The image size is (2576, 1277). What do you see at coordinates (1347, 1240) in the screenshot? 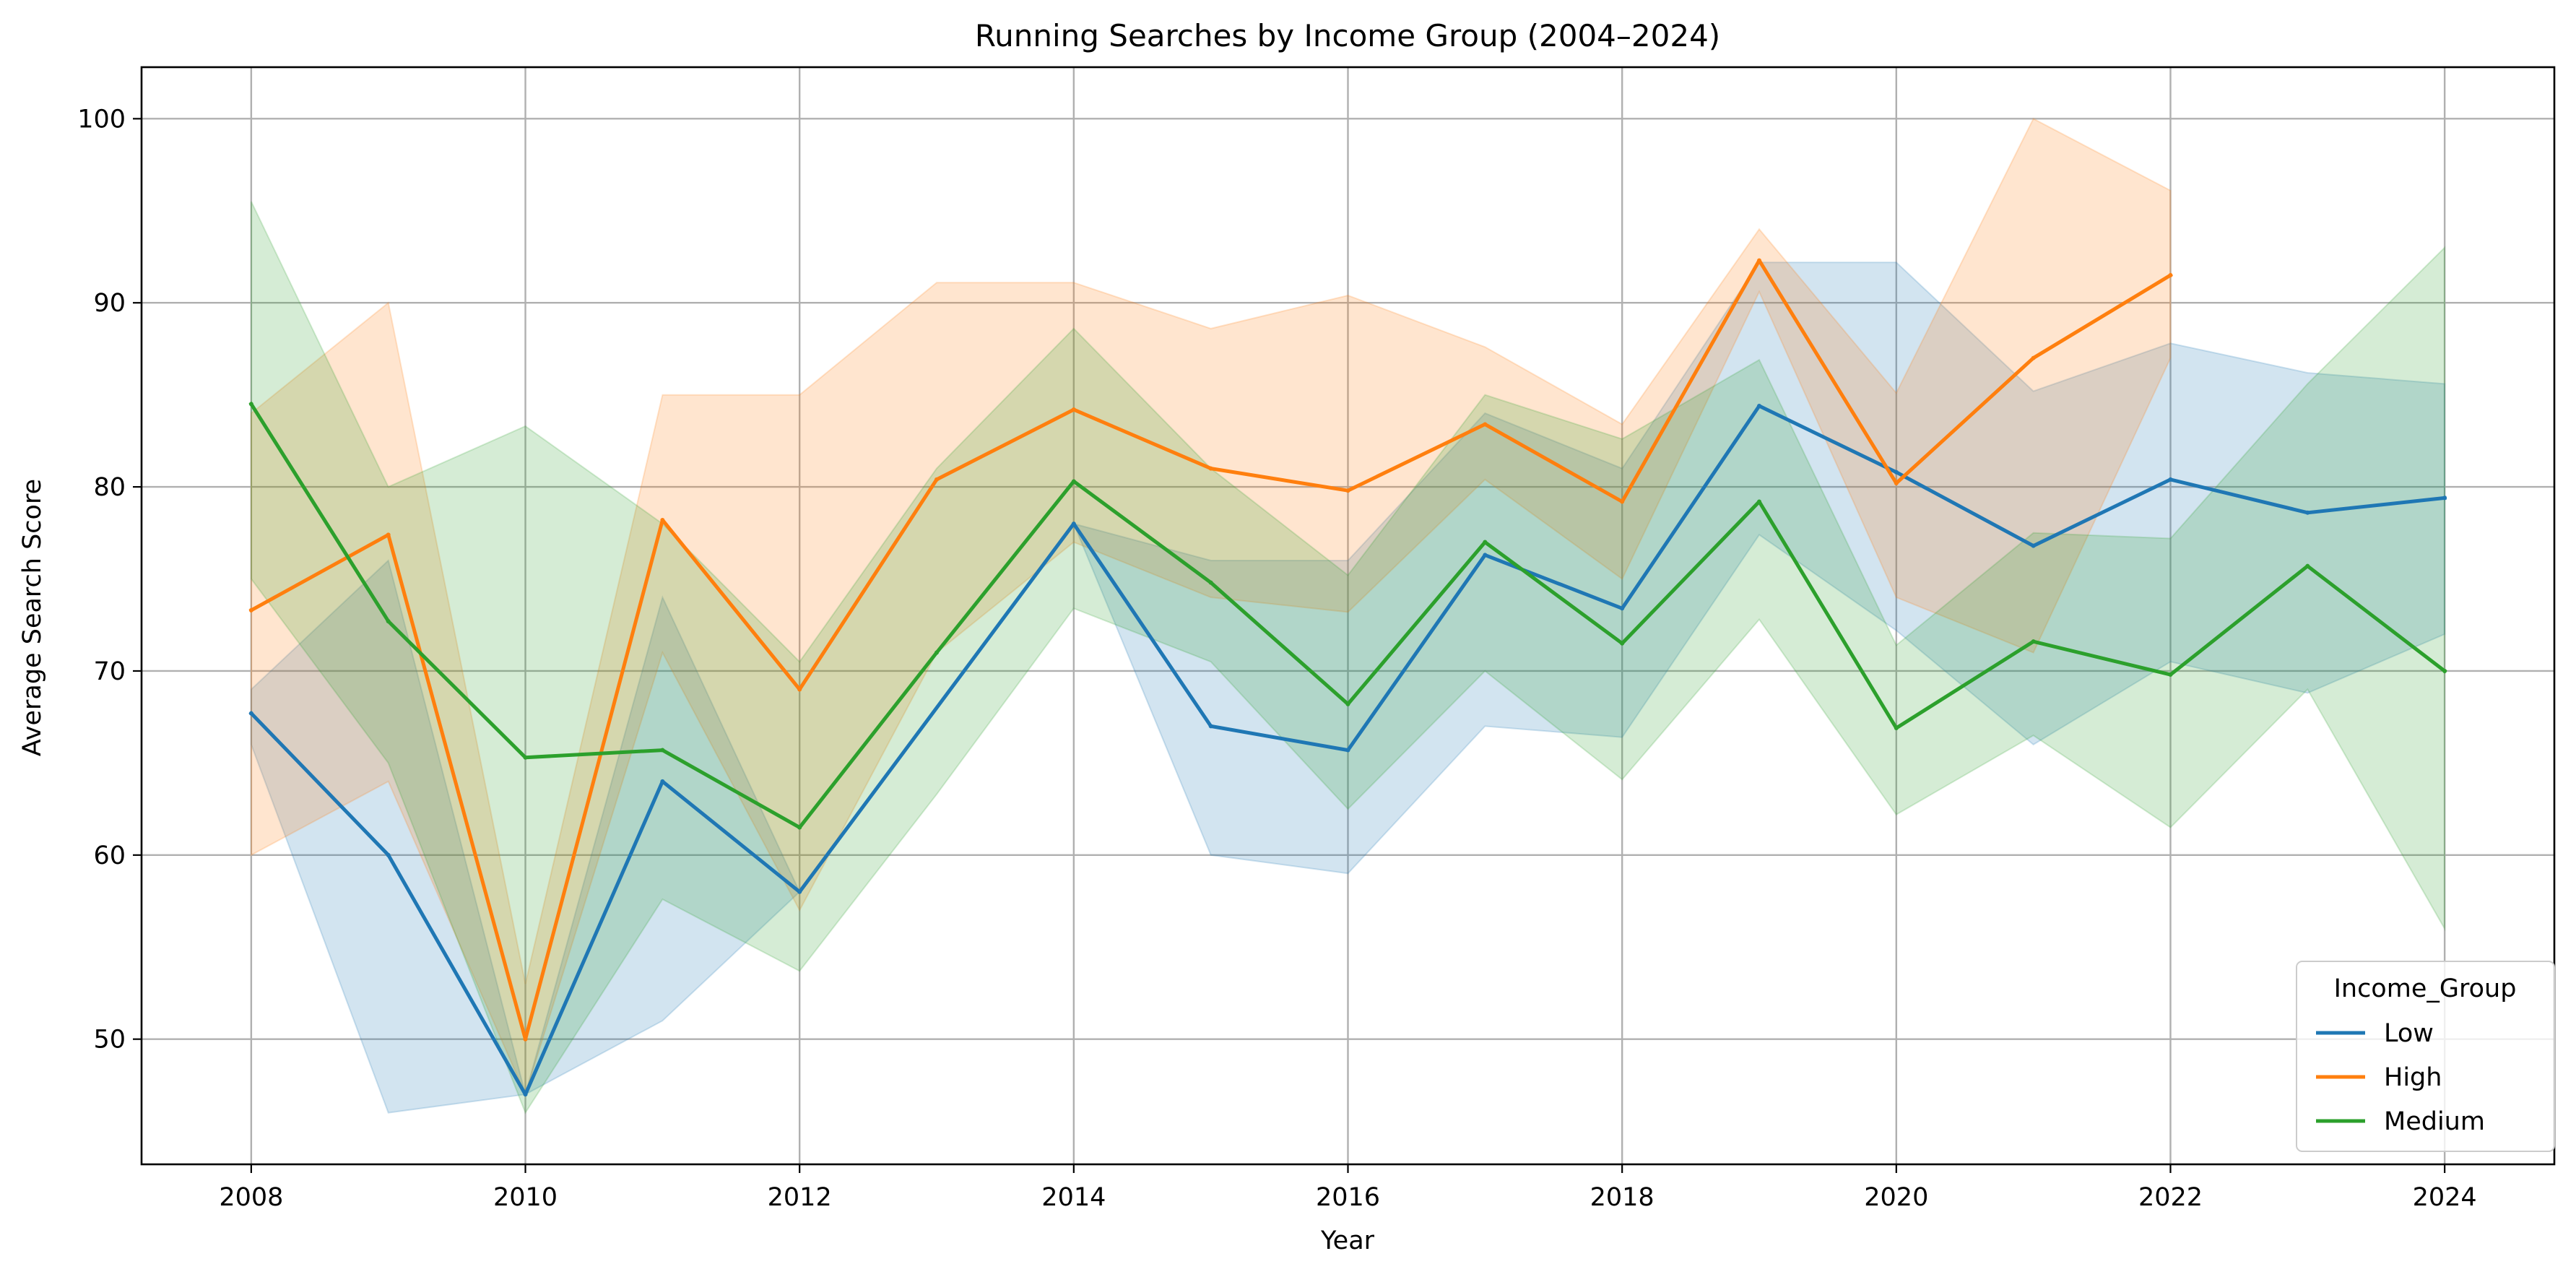
I see `x-axis-label: Year` at bounding box center [1347, 1240].